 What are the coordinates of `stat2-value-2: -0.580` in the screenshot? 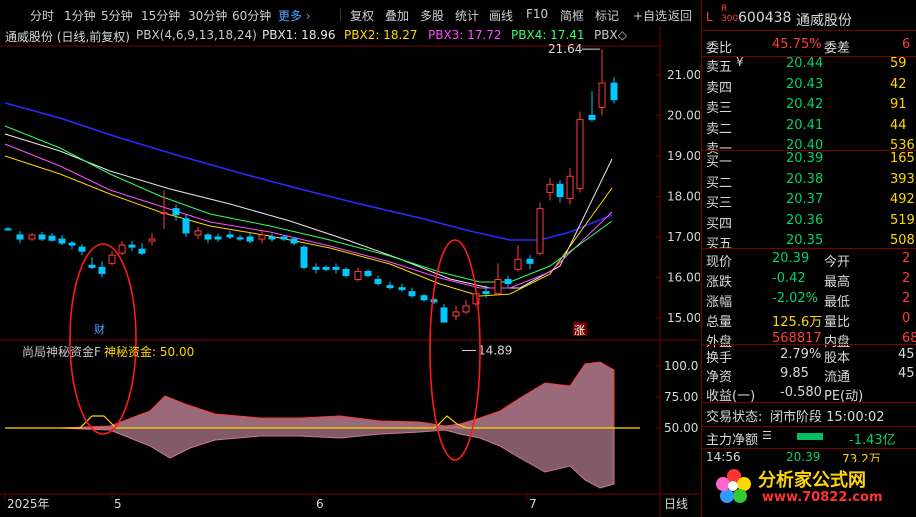 It's located at (801, 392).